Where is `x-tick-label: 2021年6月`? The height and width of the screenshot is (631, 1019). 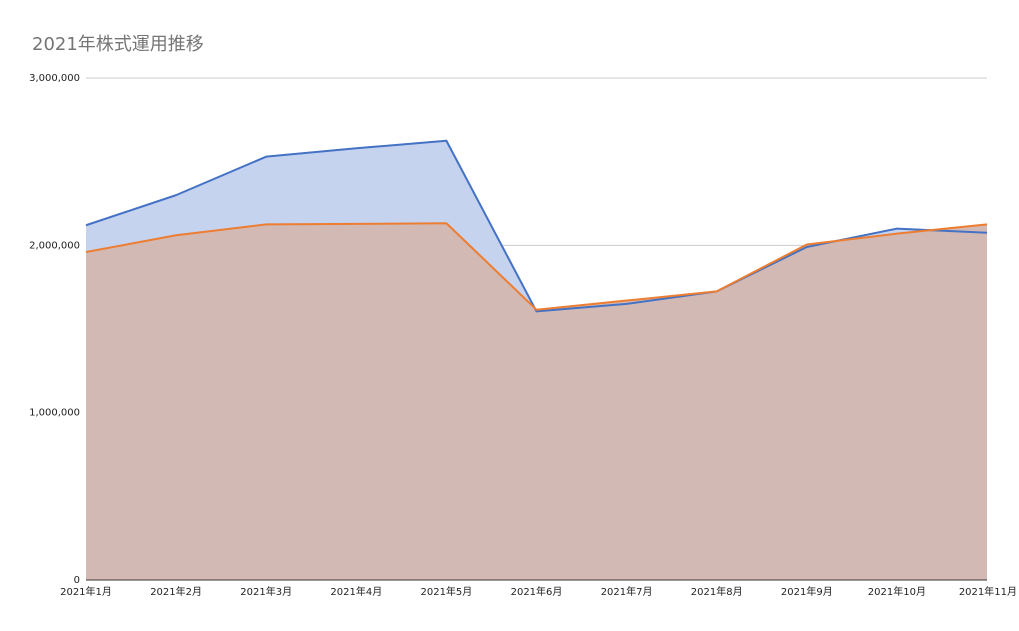 x-tick-label: 2021年6月 is located at coordinates (537, 591).